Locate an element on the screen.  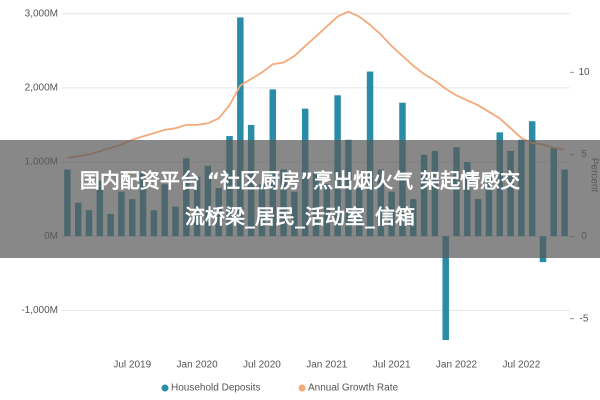
x-tick-label: Jul 2019 is located at coordinates (132, 365).